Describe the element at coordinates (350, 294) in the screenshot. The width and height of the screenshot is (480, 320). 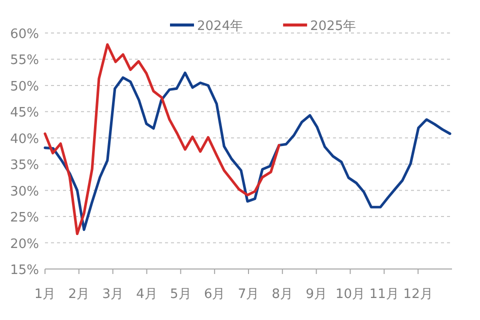
I see `x-tick-label: 10月` at that location.